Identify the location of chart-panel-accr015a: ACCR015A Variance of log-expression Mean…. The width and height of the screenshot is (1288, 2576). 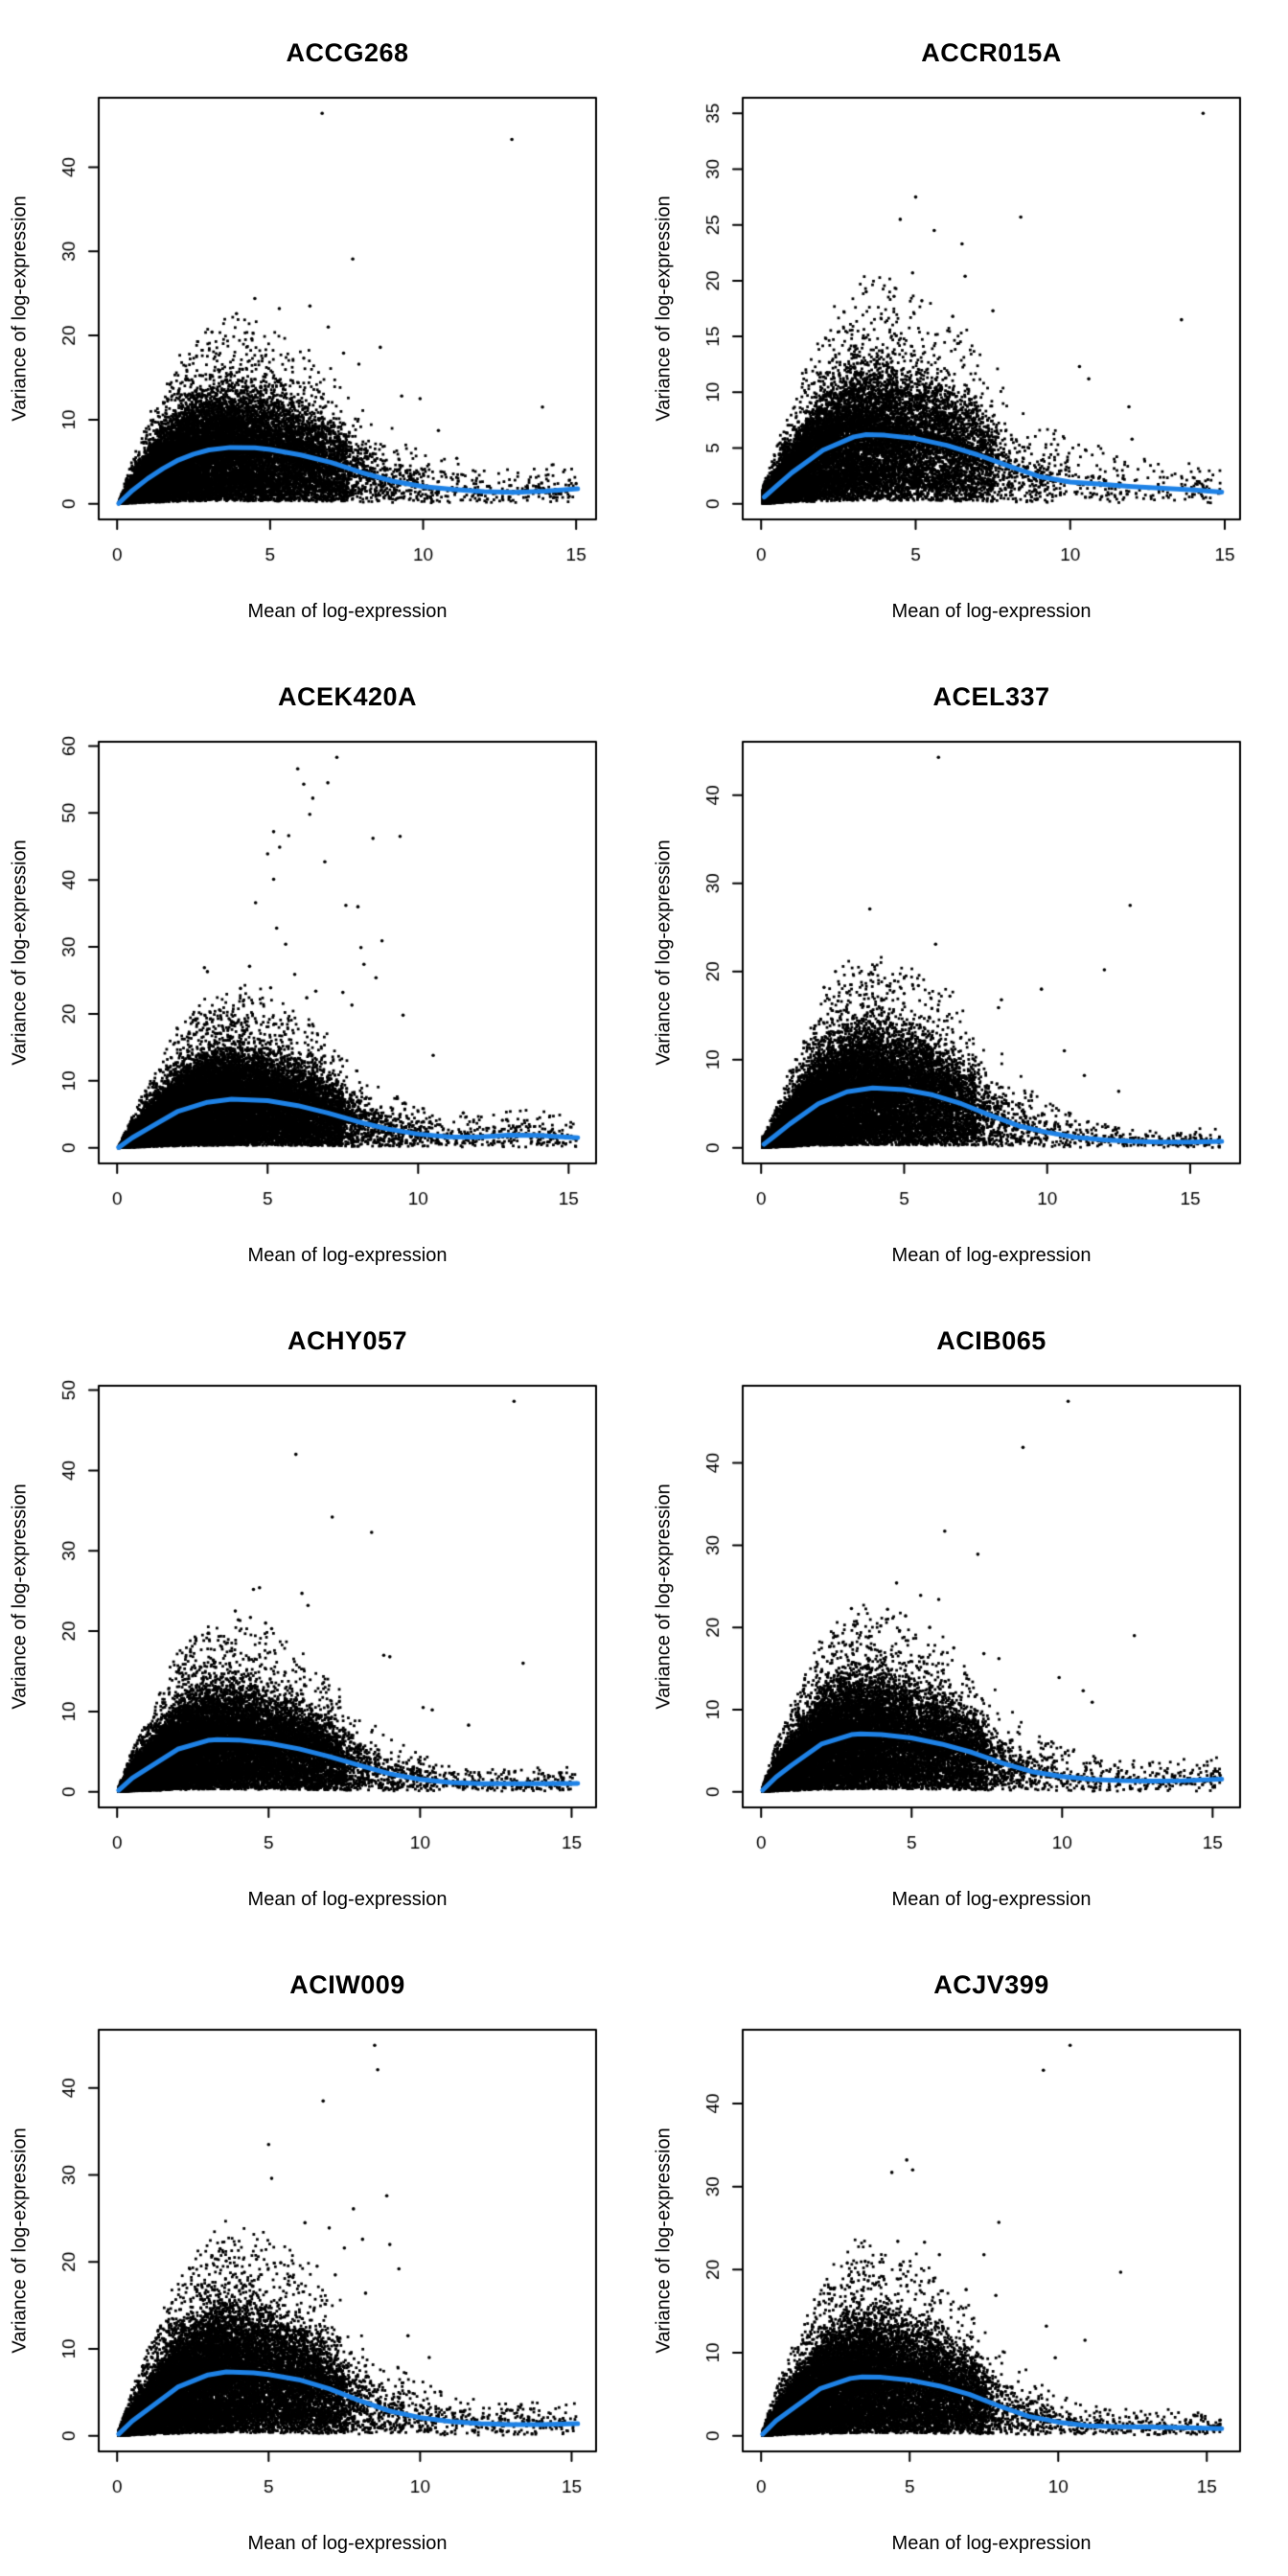
(966, 322).